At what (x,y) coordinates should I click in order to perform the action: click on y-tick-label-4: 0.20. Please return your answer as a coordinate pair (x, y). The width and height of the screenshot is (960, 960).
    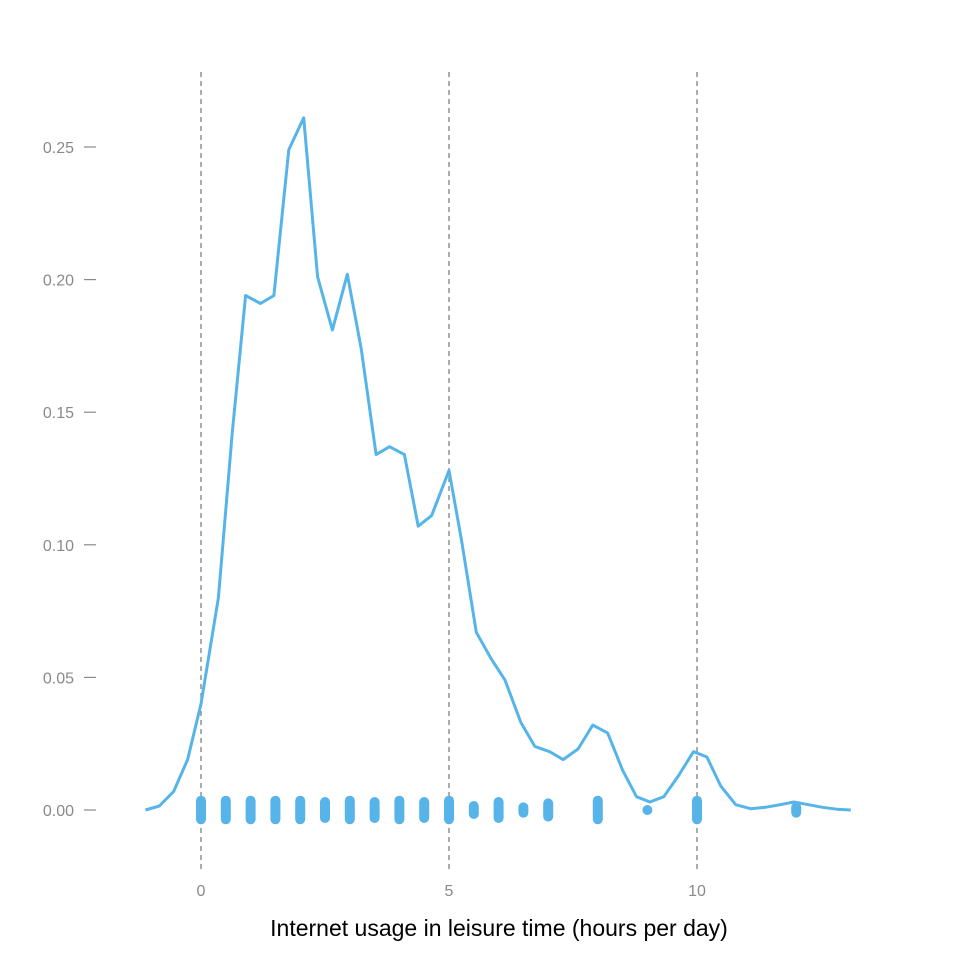
    Looking at the image, I should click on (58, 281).